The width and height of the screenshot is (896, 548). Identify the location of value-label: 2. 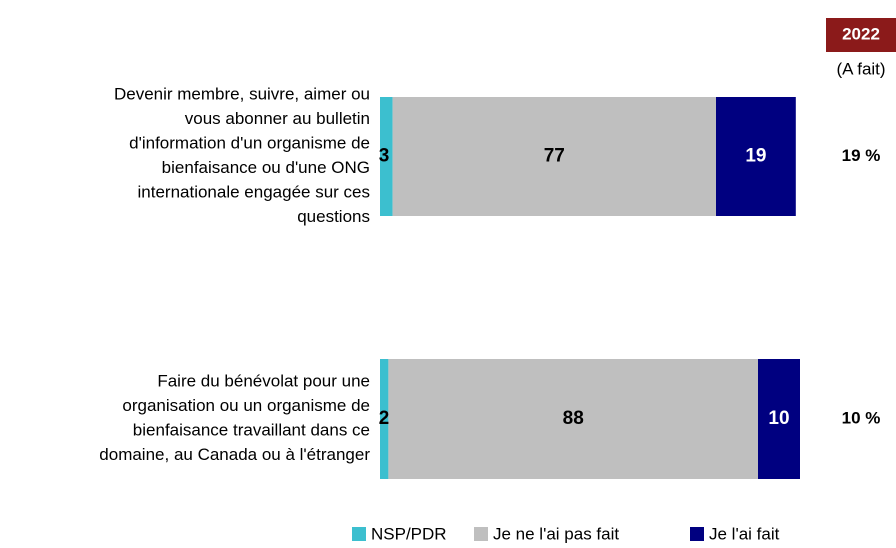
(384, 418).